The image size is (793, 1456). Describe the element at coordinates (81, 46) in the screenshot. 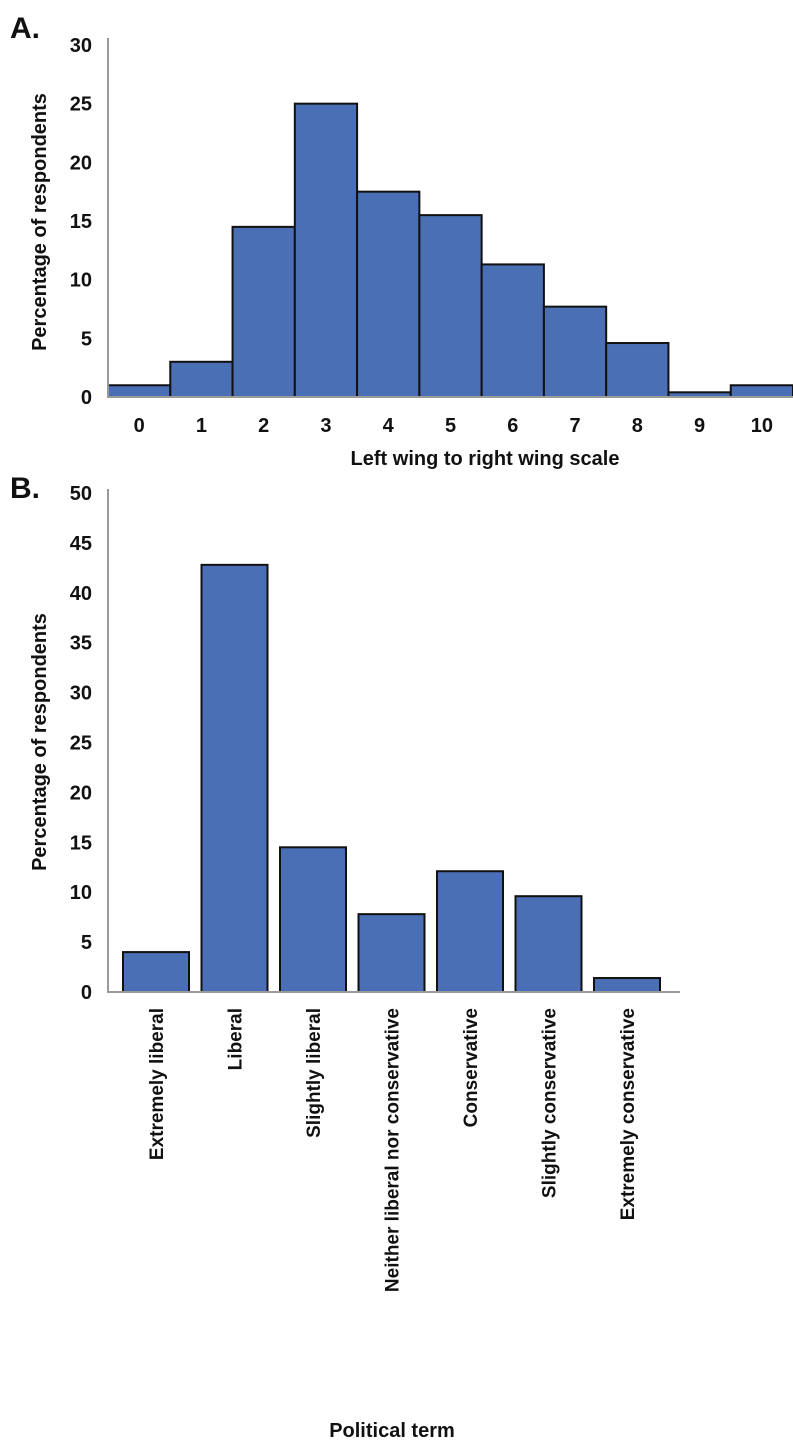

I see `y-tick-a-30: 30` at that location.